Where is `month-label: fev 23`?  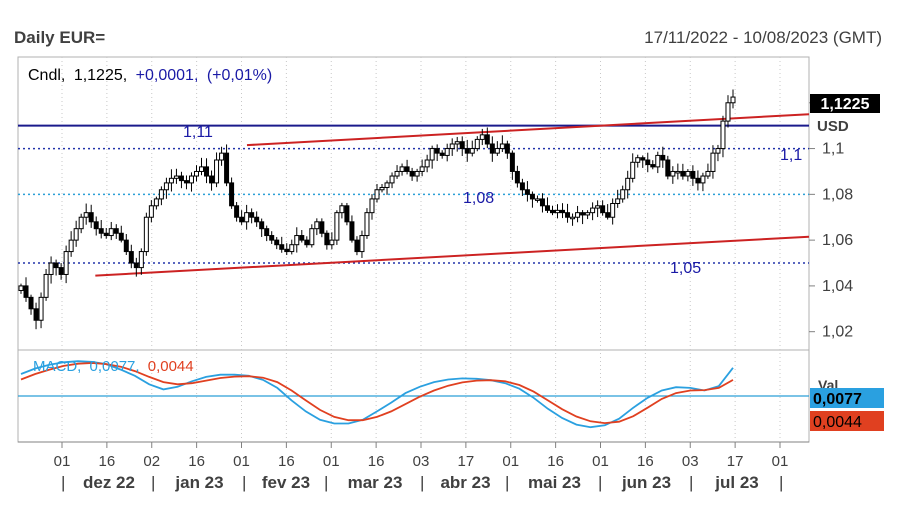 month-label: fev 23 is located at coordinates (286, 482).